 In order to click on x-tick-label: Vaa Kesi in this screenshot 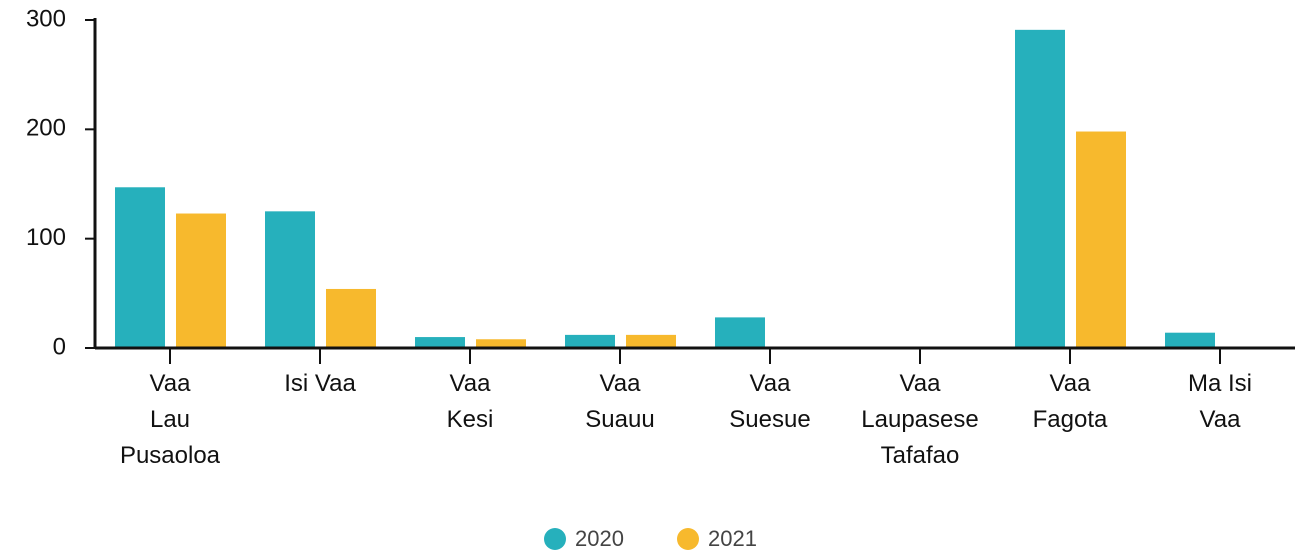, I will do `click(470, 401)`.